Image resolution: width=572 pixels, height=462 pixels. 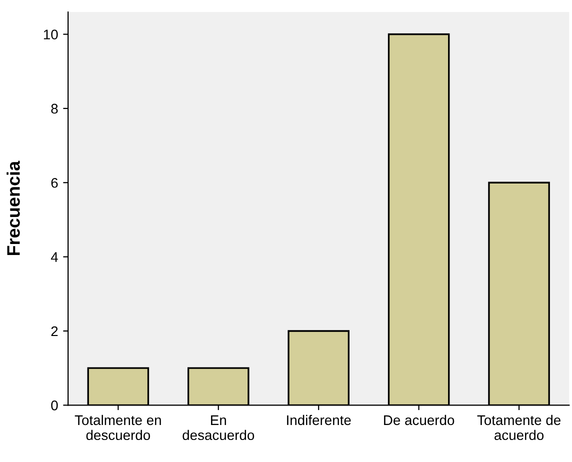 What do you see at coordinates (54, 183) in the screenshot?
I see `y-tick-label: 6` at bounding box center [54, 183].